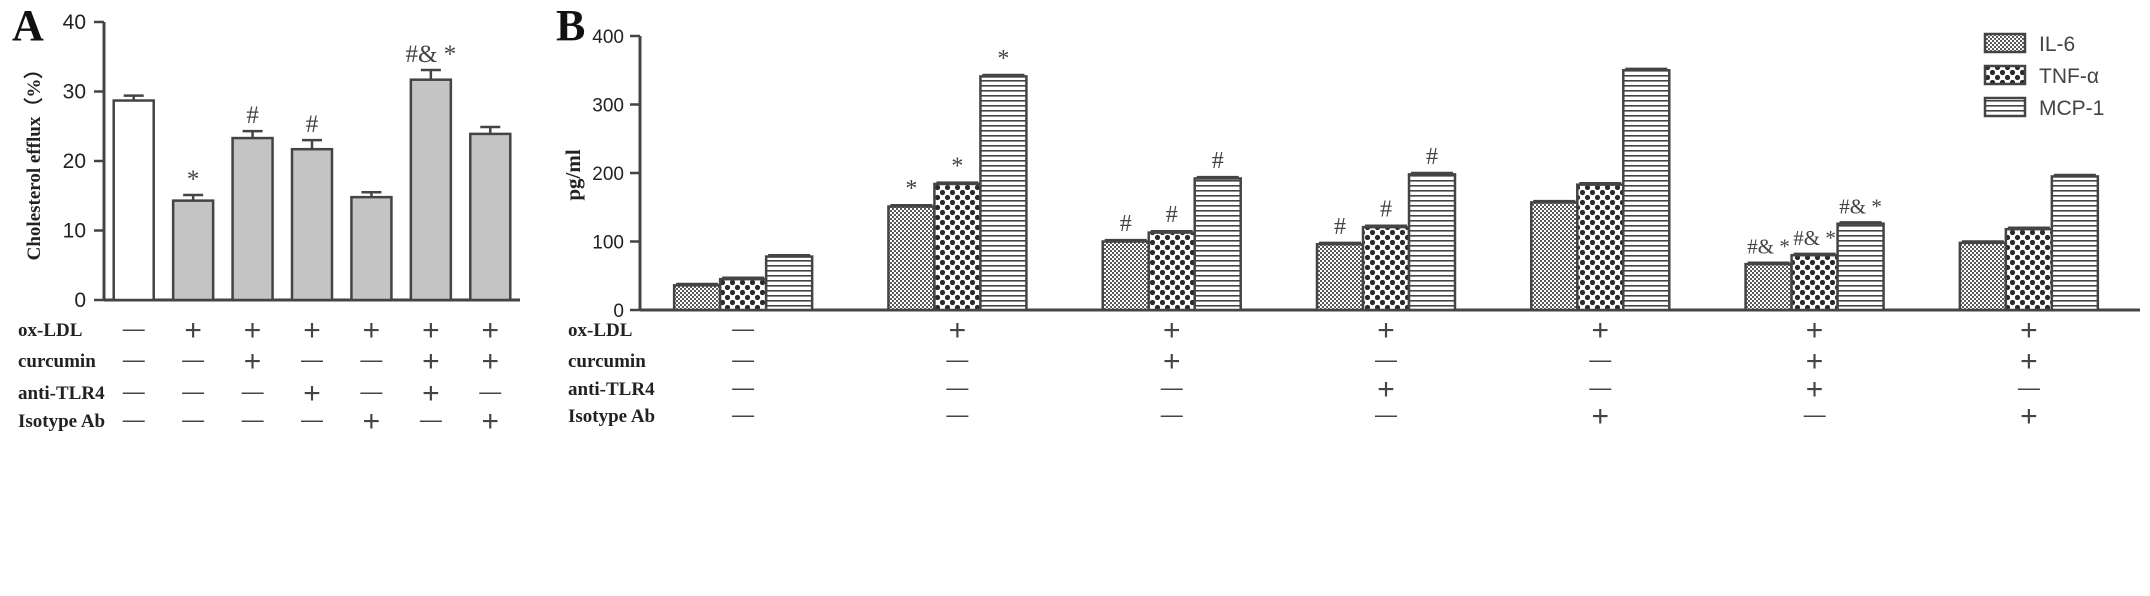  I want to click on panel-b-significance-label: #& *, so click(1768, 247).